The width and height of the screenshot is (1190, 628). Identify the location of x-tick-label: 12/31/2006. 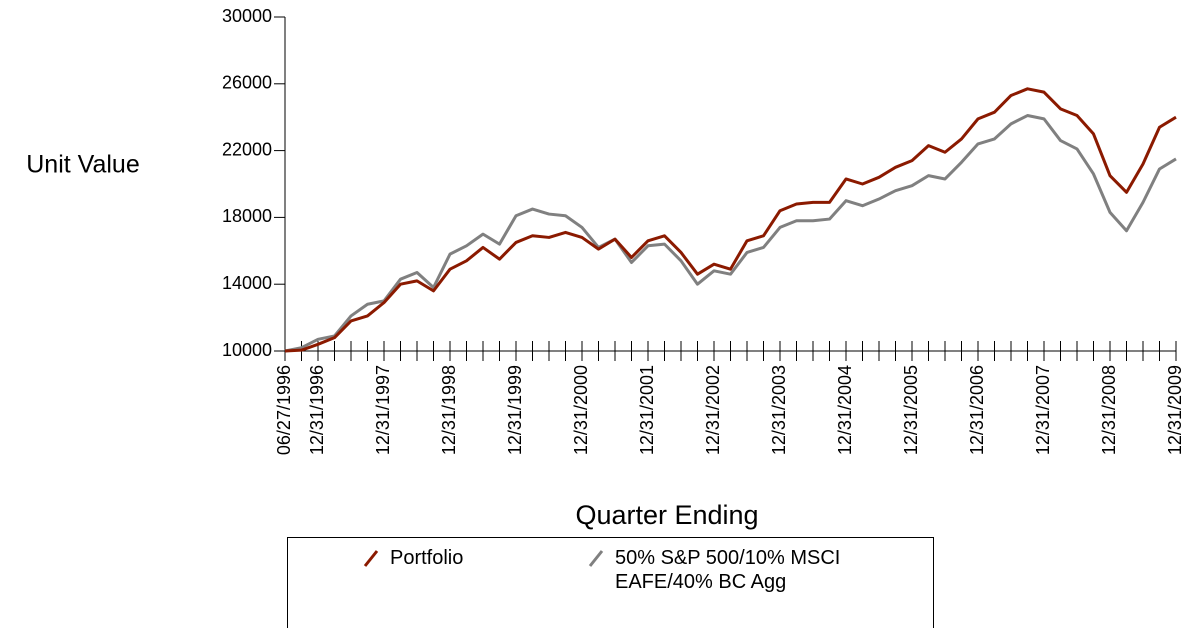
(977, 410).